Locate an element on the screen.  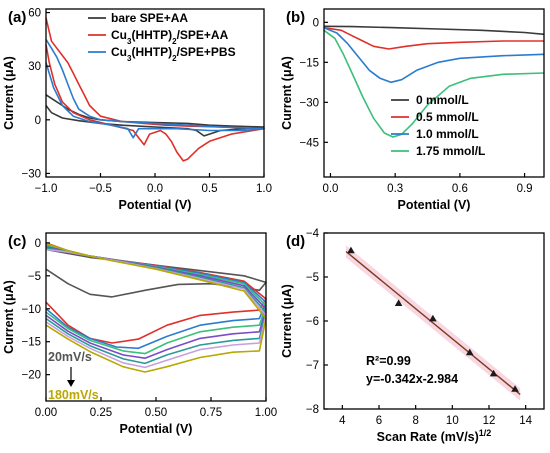
scan-rate-start-label: 20mV/s is located at coordinates (70, 357).